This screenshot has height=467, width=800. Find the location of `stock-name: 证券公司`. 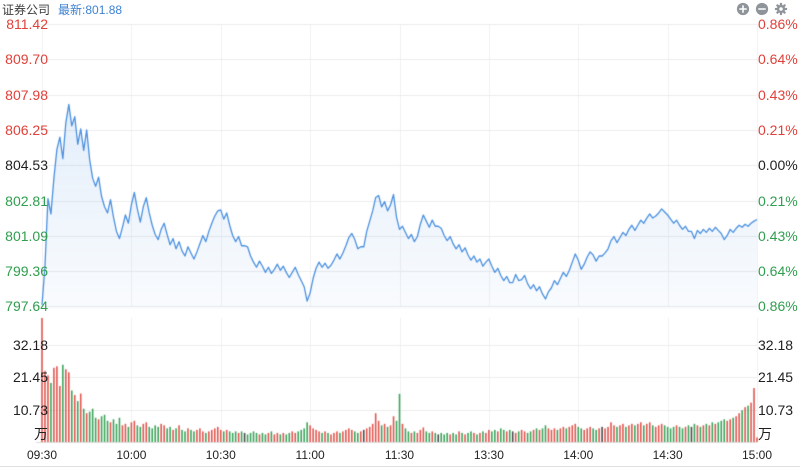

stock-name: 证券公司 is located at coordinates (26, 9).